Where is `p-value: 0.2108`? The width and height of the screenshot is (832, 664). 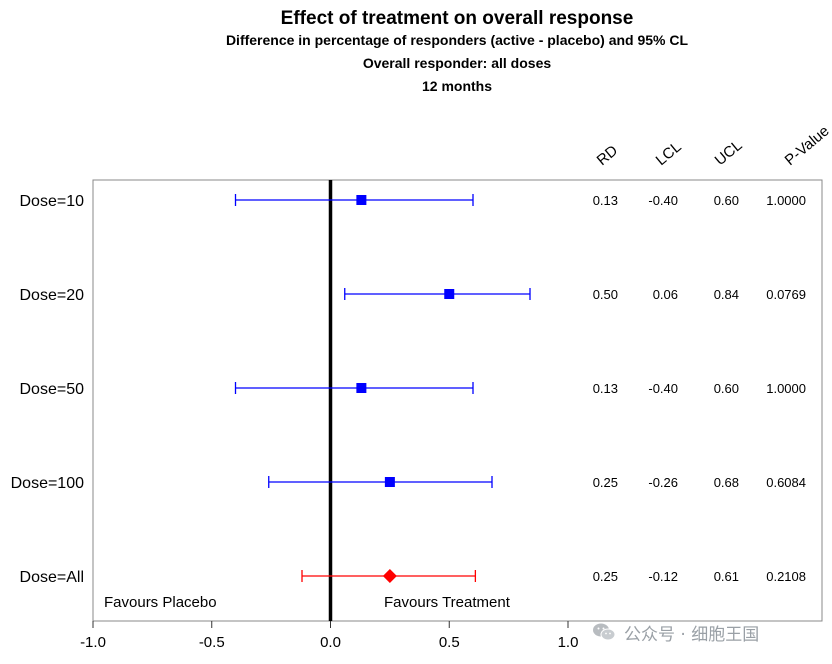
p-value: 0.2108 is located at coordinates (786, 576).